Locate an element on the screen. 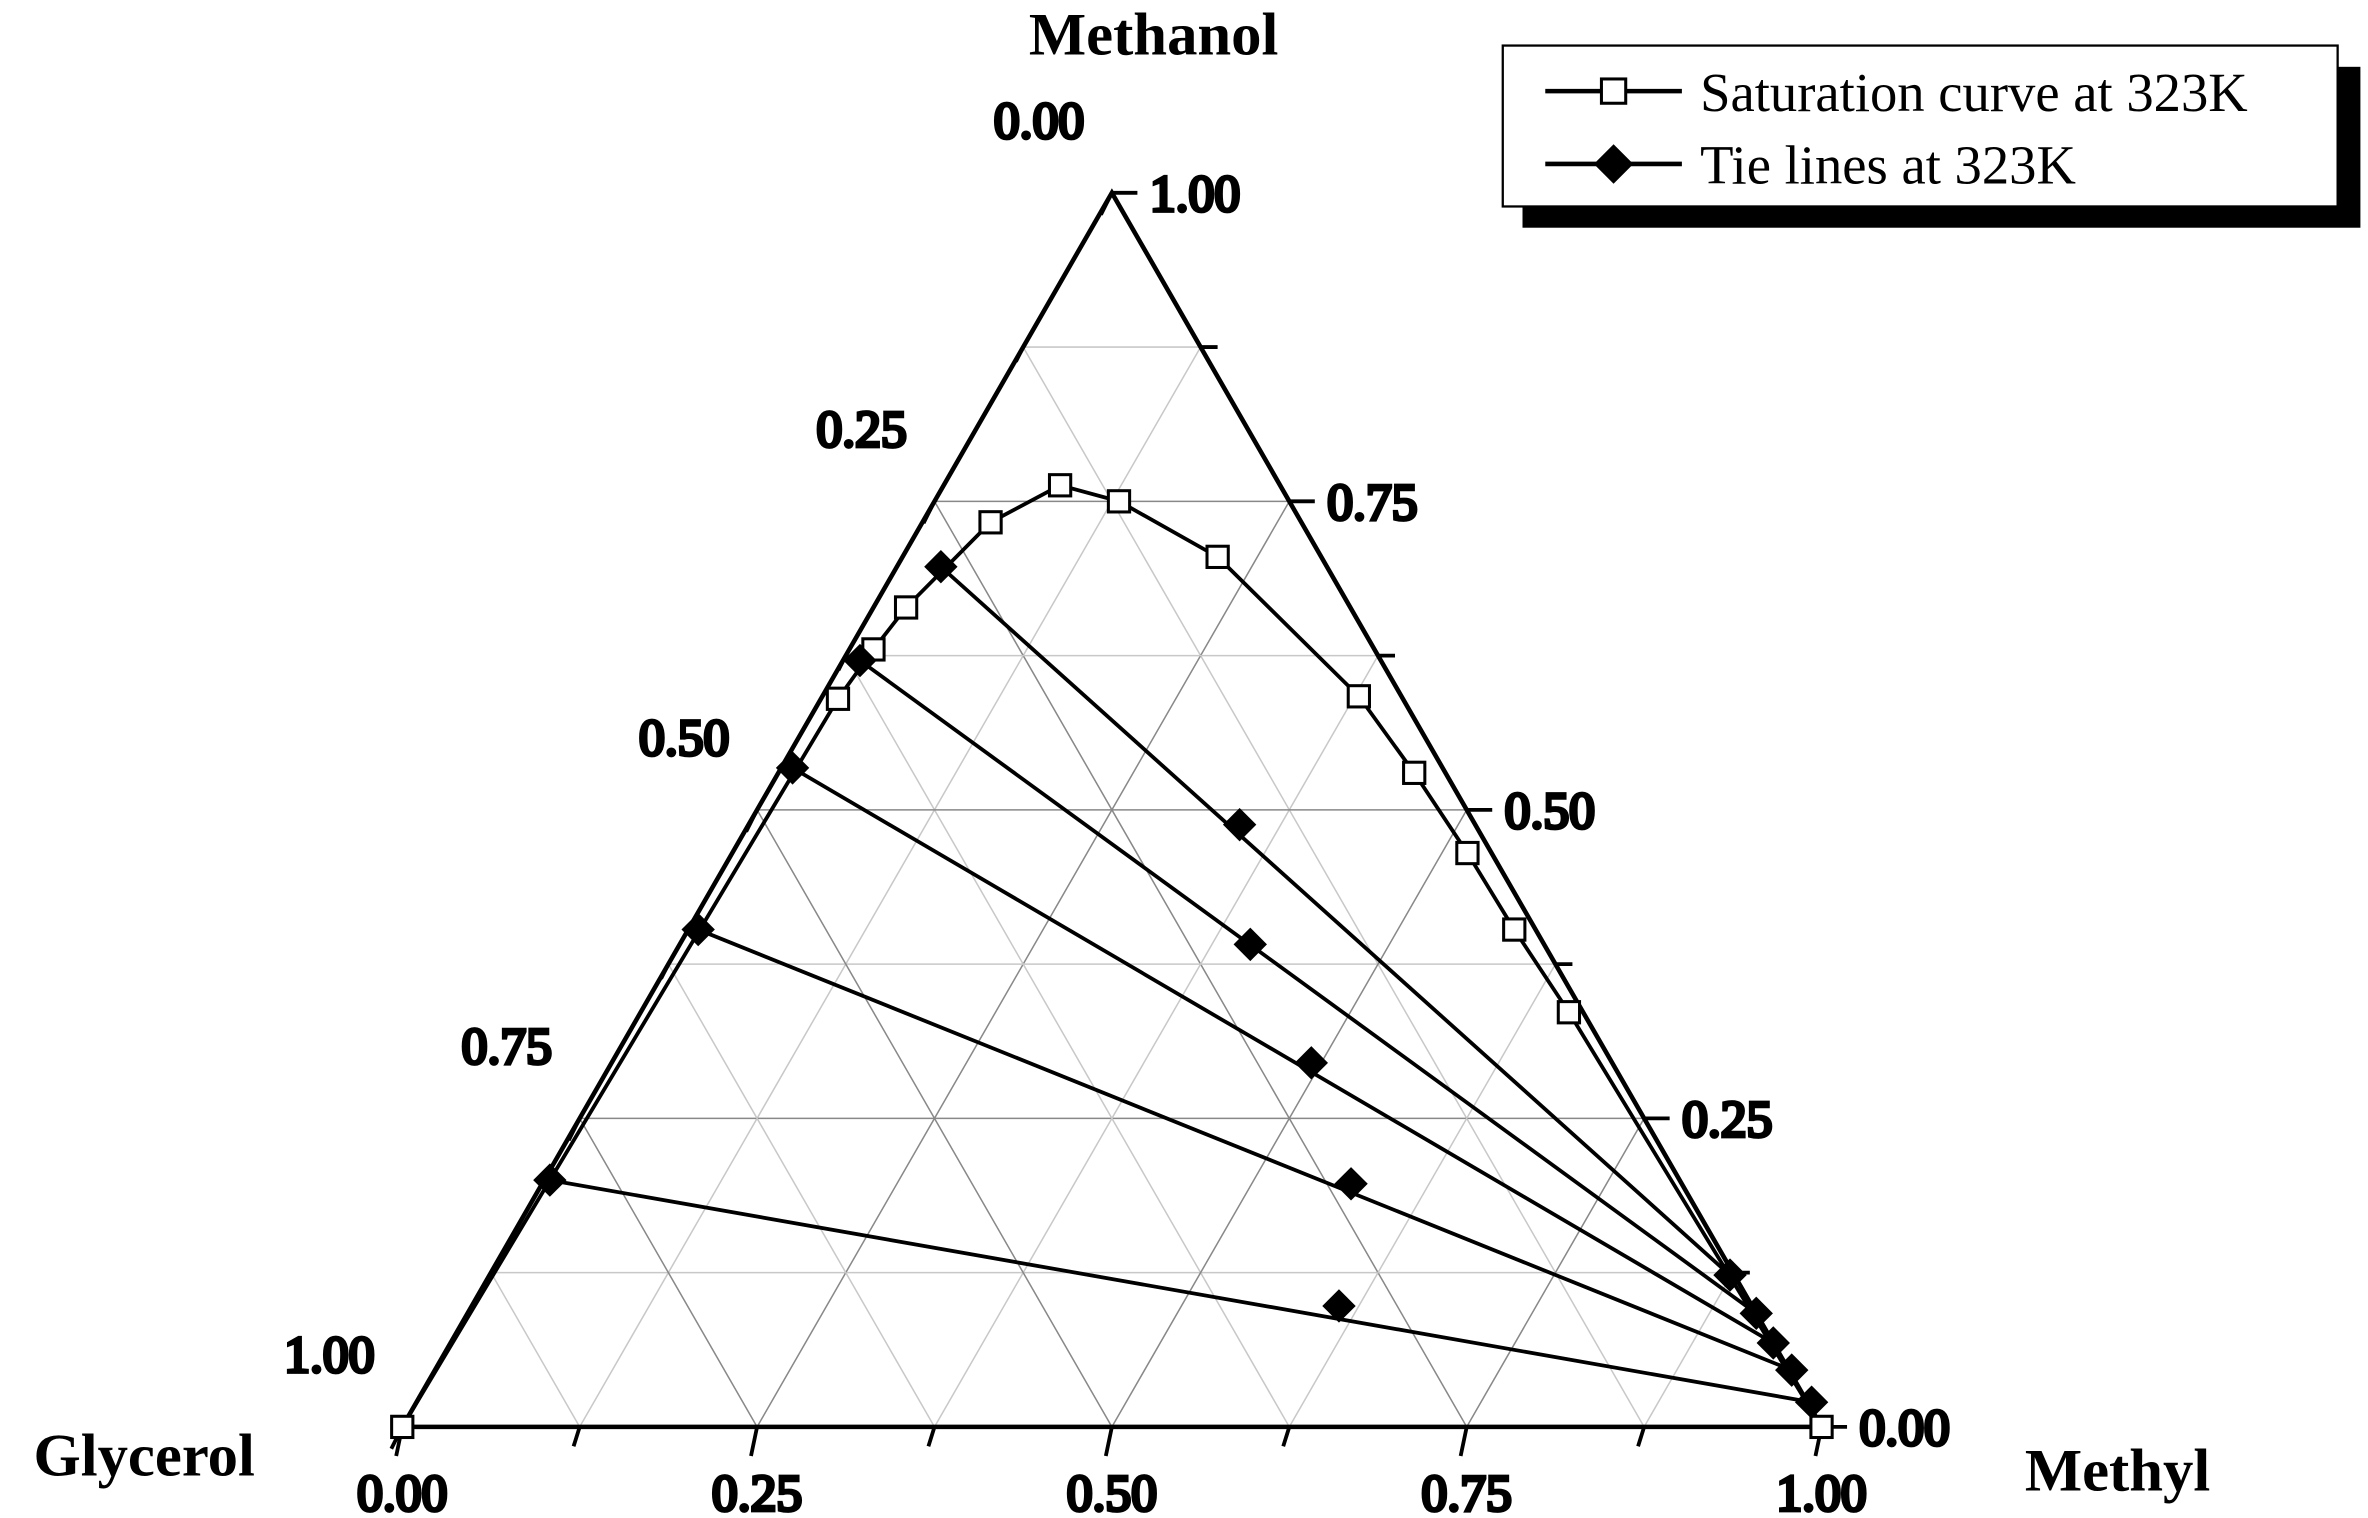 The height and width of the screenshot is (1518, 2368). tick-label-left: 1.00 is located at coordinates (329, 1355).